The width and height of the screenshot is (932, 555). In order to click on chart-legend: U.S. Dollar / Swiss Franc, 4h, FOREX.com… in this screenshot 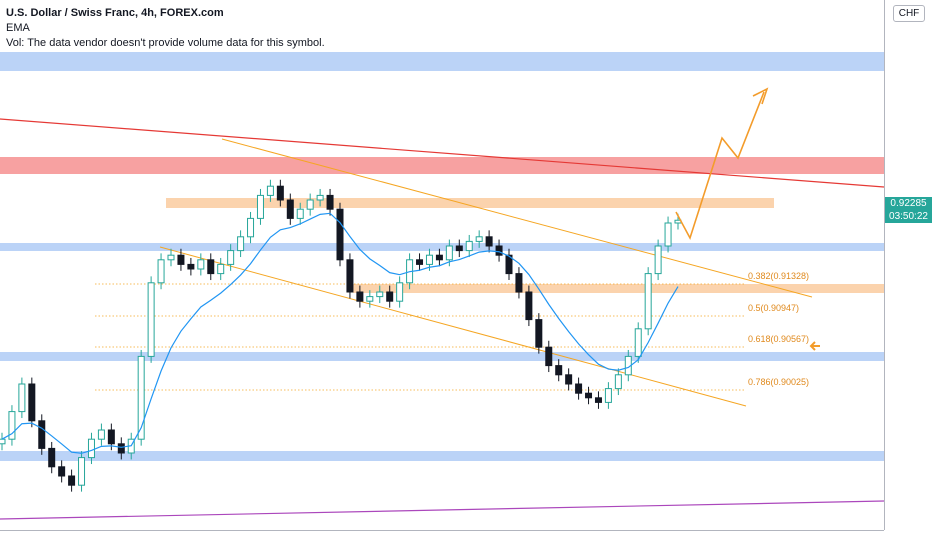, I will do `click(165, 28)`.